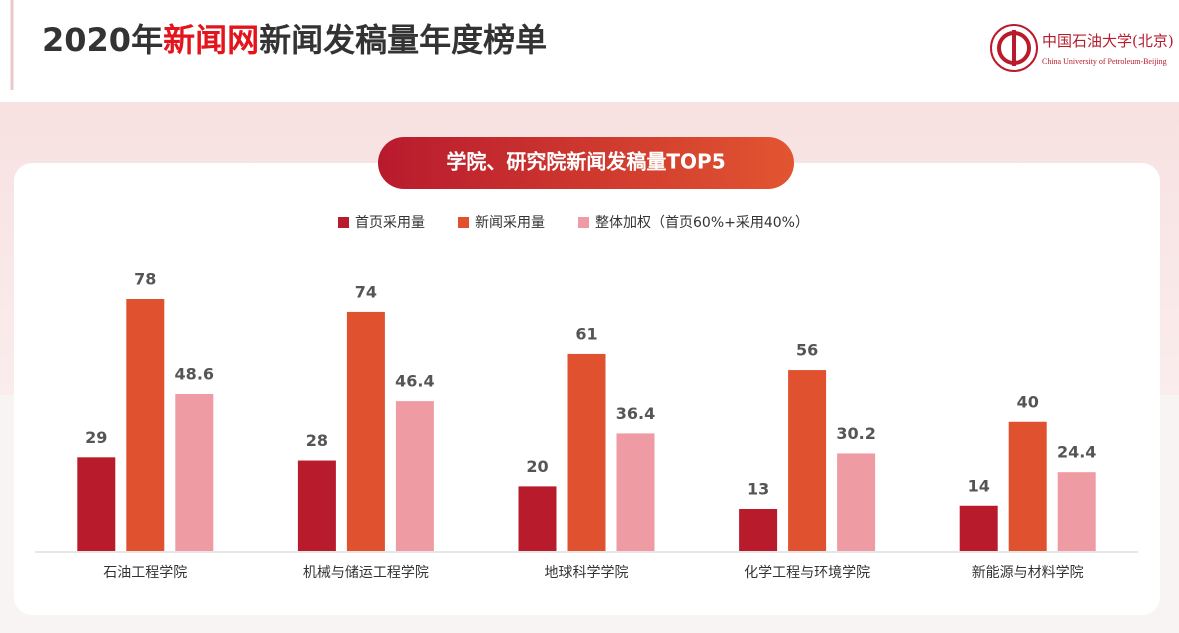  What do you see at coordinates (145, 279) in the screenshot?
I see `data-label: 78` at bounding box center [145, 279].